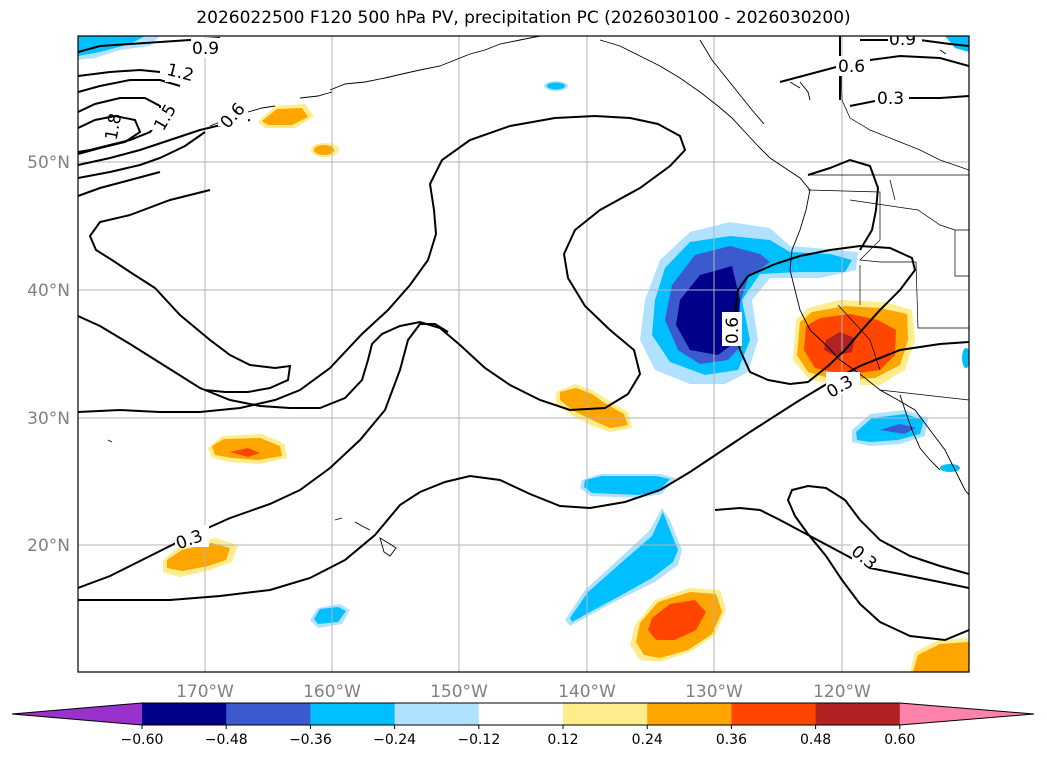 This screenshot has height=765, width=1047. Describe the element at coordinates (226, 740) in the screenshot. I see `colorbar-tick-label: −0.48` at that location.